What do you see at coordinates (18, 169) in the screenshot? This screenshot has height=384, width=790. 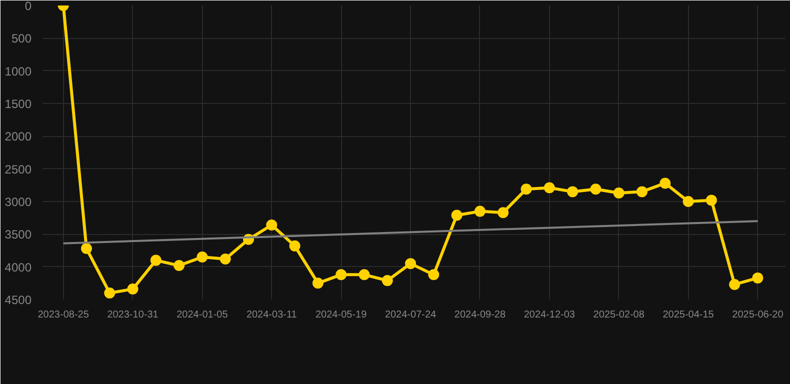 I see `y-tick-label: 2500` at bounding box center [18, 169].